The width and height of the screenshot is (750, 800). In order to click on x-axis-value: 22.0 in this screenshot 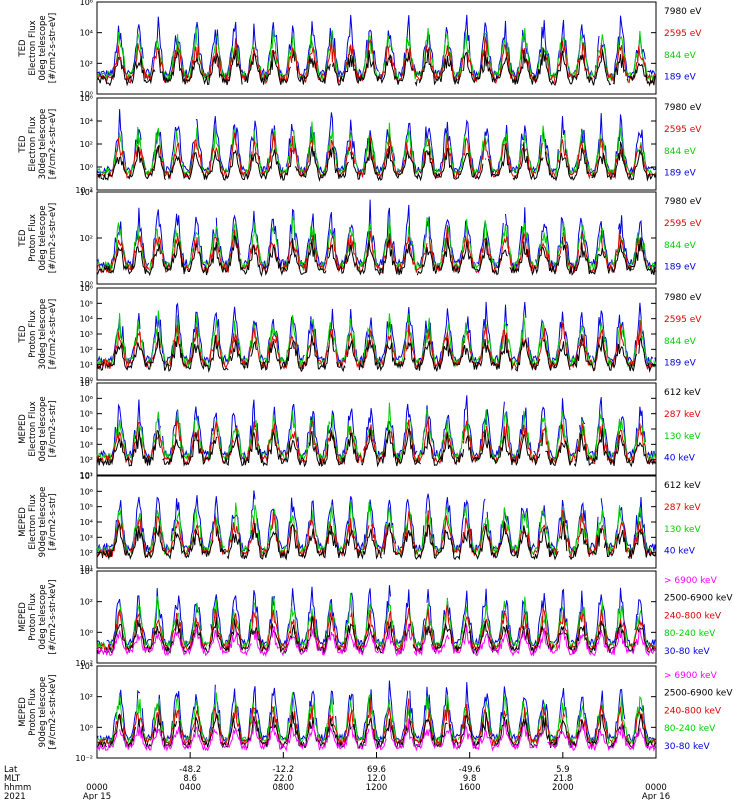, I will do `click(283, 779)`.